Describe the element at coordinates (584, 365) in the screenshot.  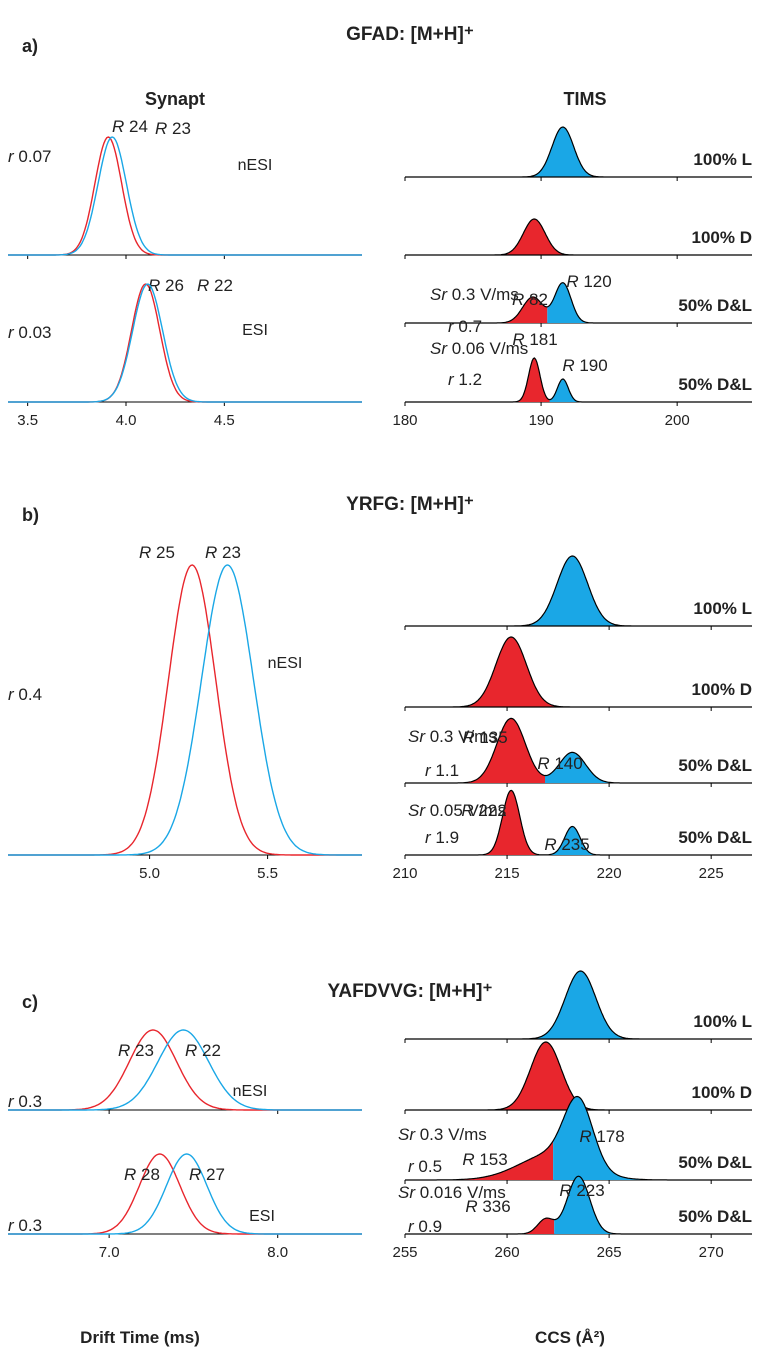
I see `resolution-label: R 190` at that location.